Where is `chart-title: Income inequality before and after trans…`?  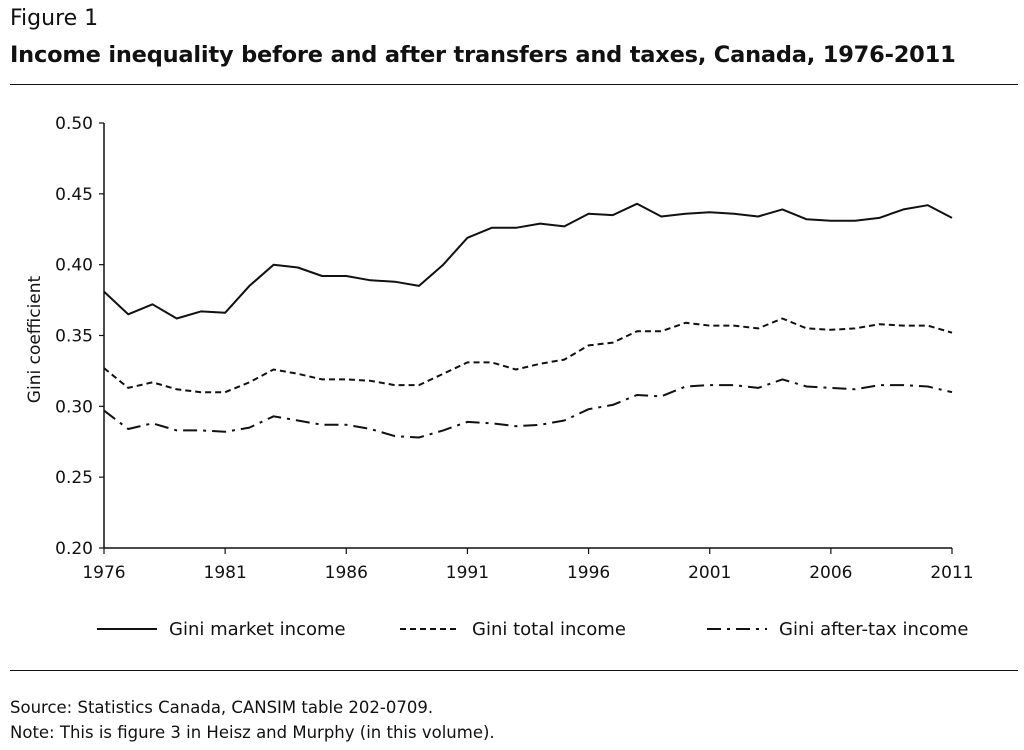
chart-title: Income inequality before and after trans… is located at coordinates (483, 55).